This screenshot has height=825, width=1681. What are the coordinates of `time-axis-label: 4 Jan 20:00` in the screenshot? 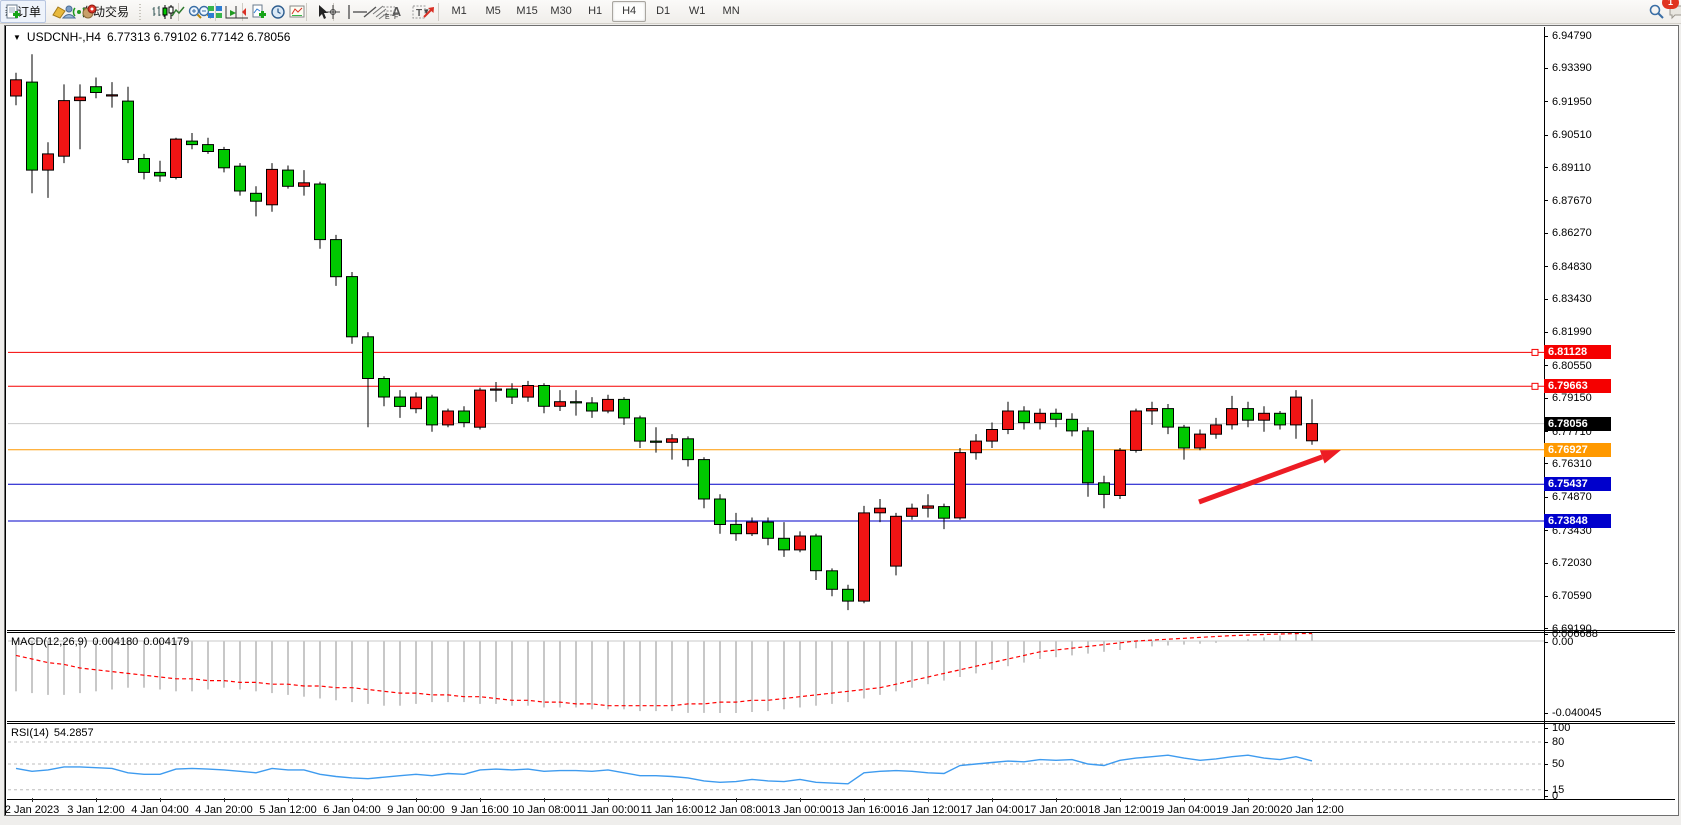 It's located at (224, 810).